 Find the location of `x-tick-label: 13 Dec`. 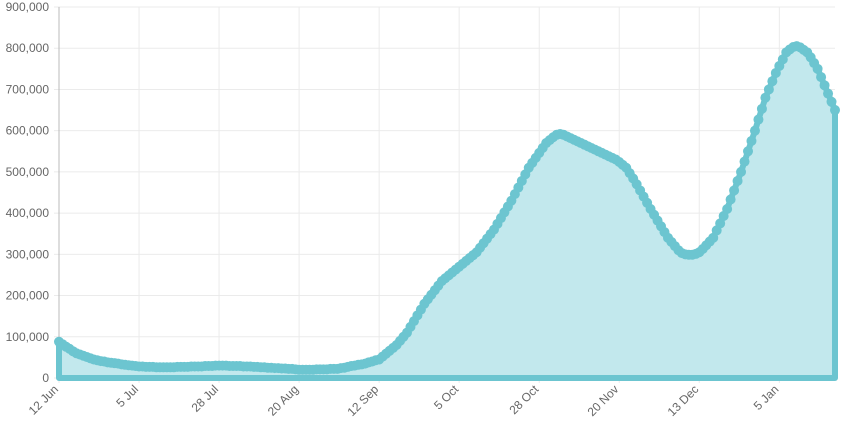

x-tick-label: 13 Dec is located at coordinates (683, 400).